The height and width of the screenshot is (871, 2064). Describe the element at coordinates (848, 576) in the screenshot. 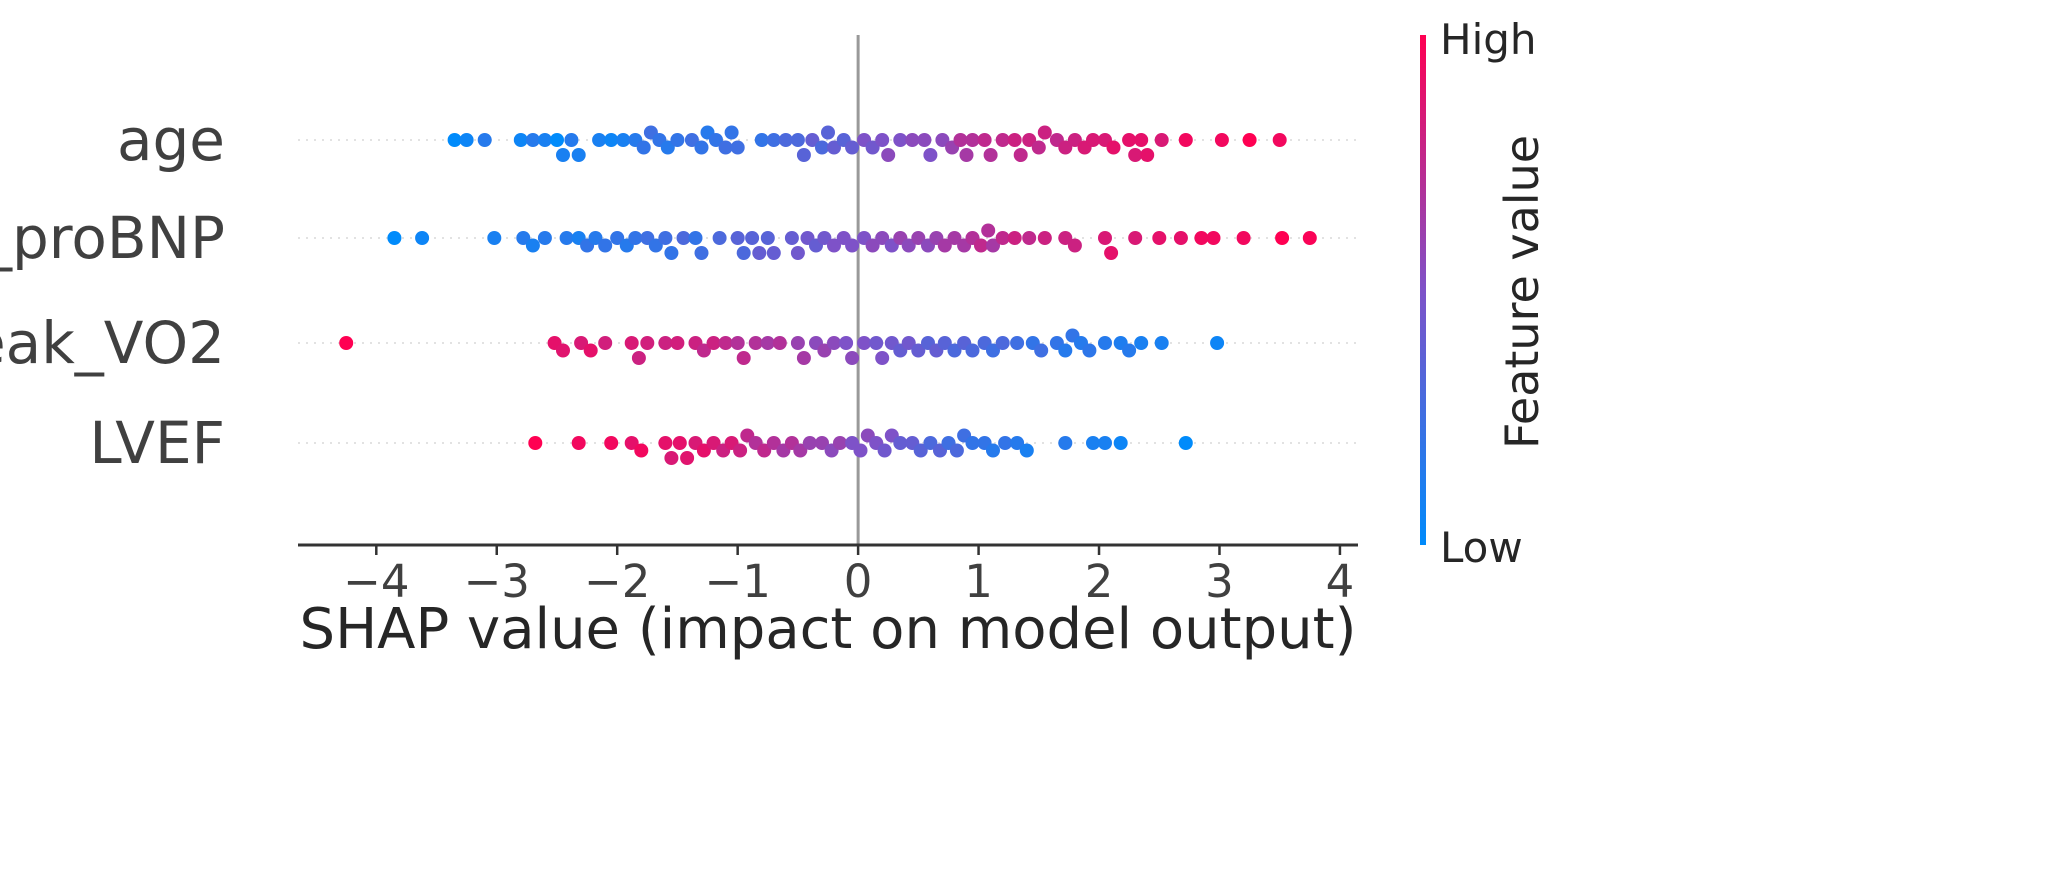

I see `x-ticks: −4 −3 −2 −1 0 1 2 3 4` at that location.